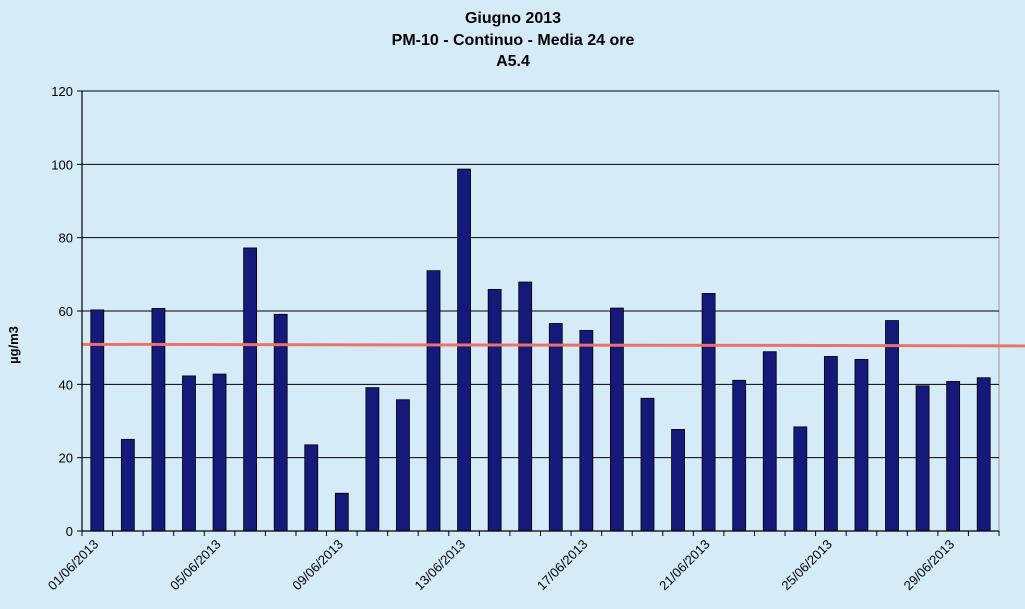 The height and width of the screenshot is (609, 1025). What do you see at coordinates (62, 91) in the screenshot?
I see `y-tick-label: 120` at bounding box center [62, 91].